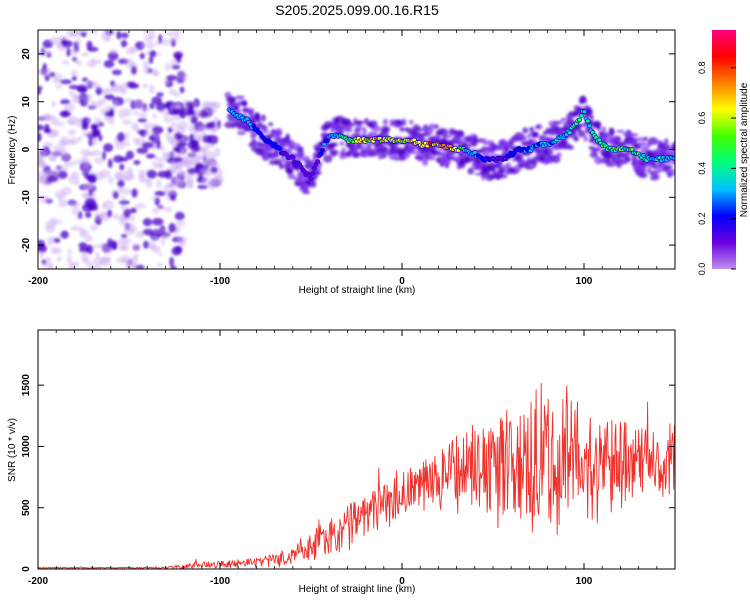  Describe the element at coordinates (38, 581) in the screenshot. I see `snr-xtick-label: -200` at that location.